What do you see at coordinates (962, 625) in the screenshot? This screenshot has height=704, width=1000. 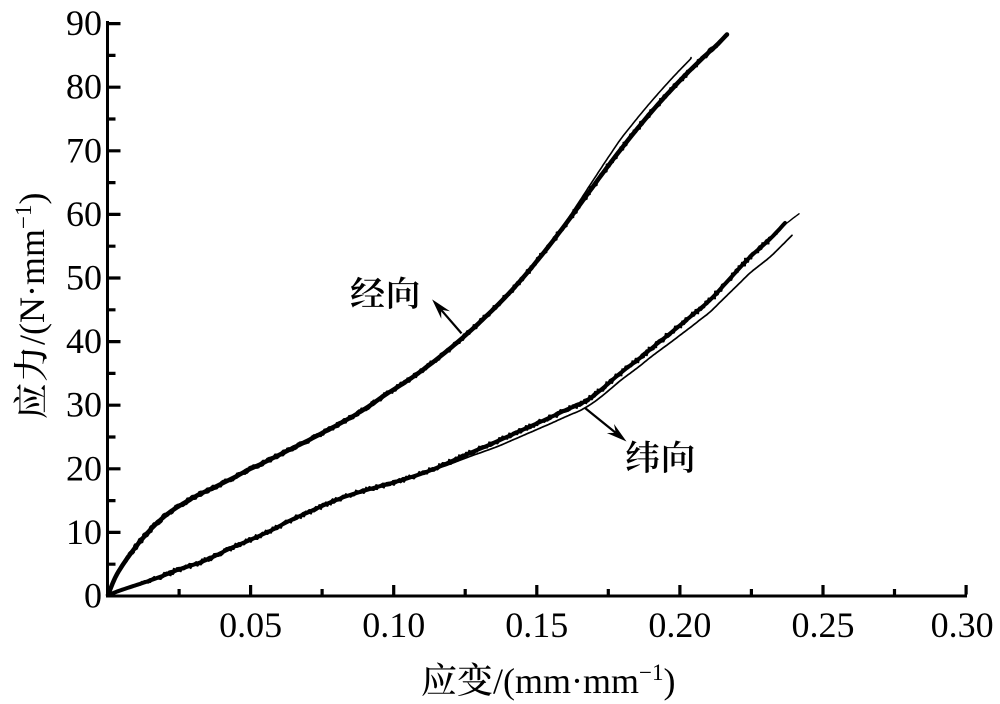 I see `svg-text: 0.30` at bounding box center [962, 625].